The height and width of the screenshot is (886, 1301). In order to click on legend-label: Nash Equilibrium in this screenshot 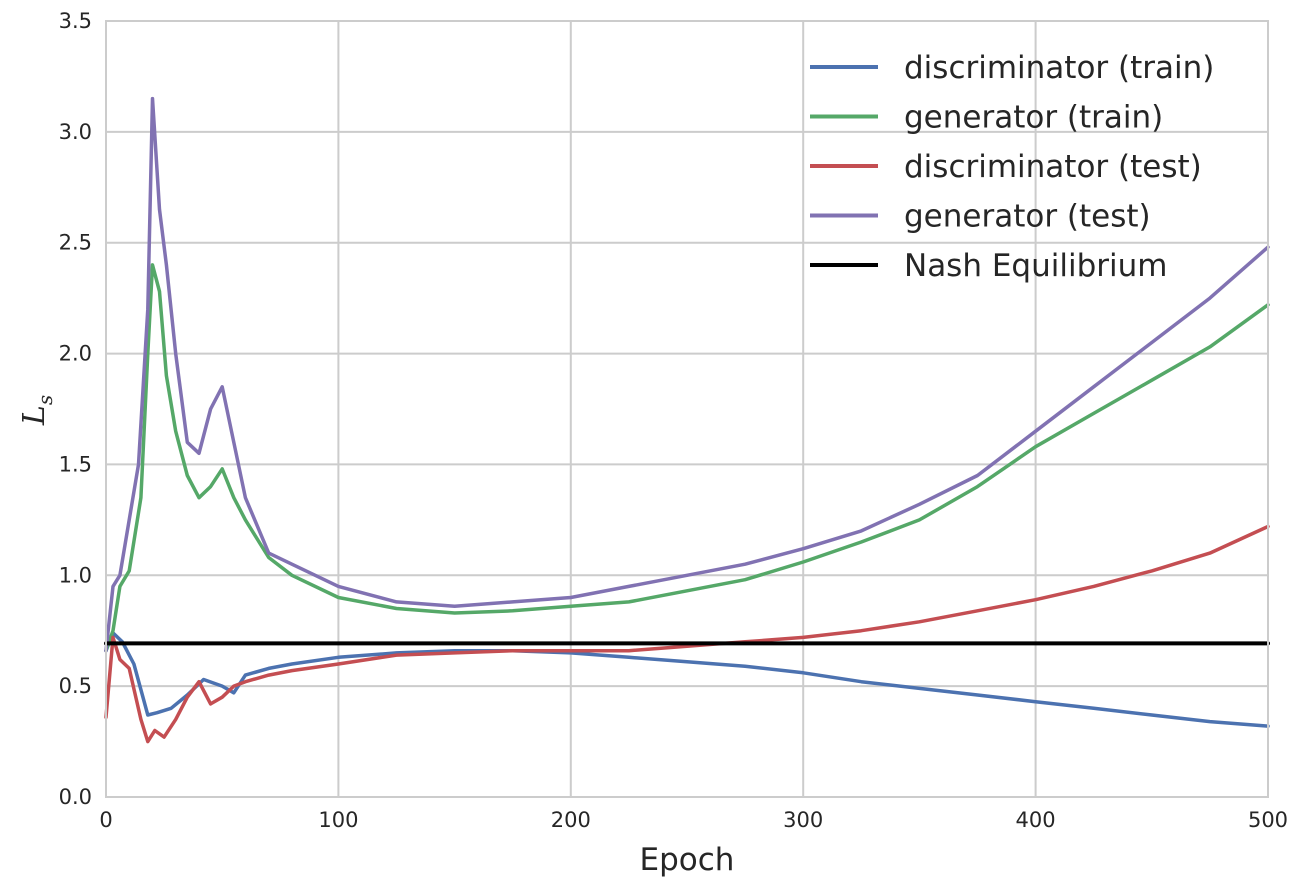, I will do `click(1035, 266)`.